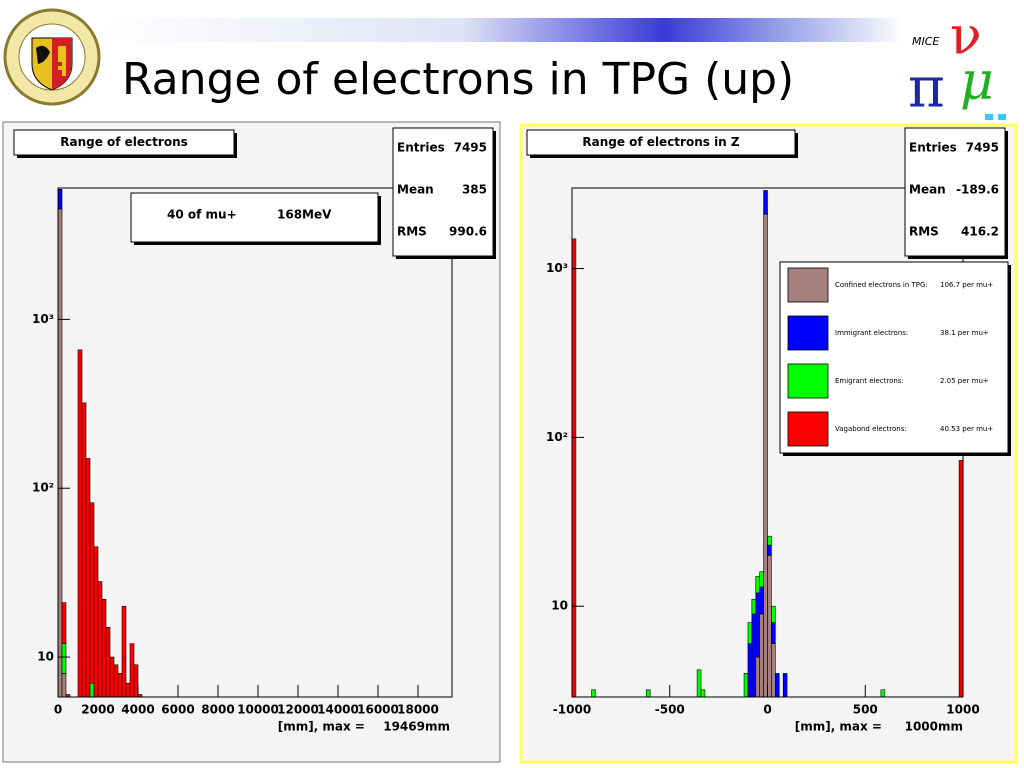  What do you see at coordinates (468, 232) in the screenshot?
I see `stats-value: 990.6` at bounding box center [468, 232].